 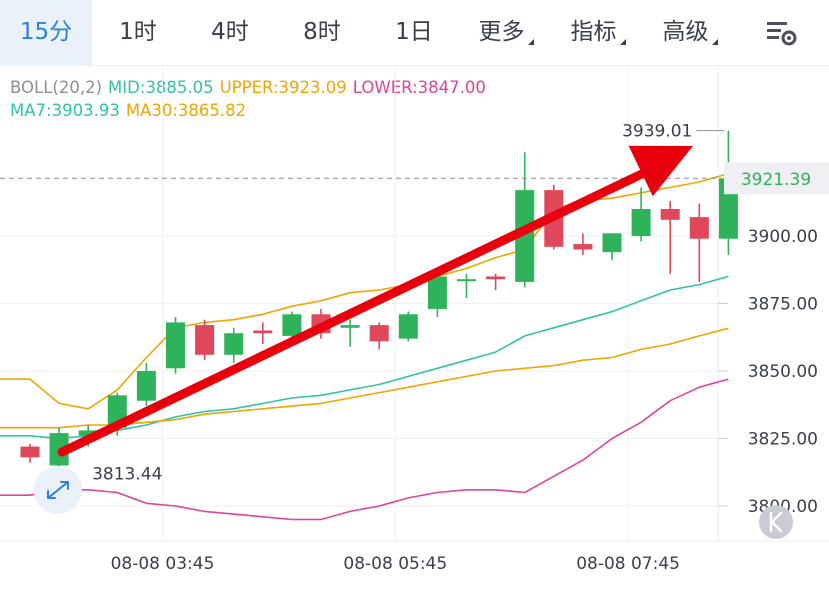 What do you see at coordinates (501, 32) in the screenshot?
I see `tab-label: 更多` at bounding box center [501, 32].